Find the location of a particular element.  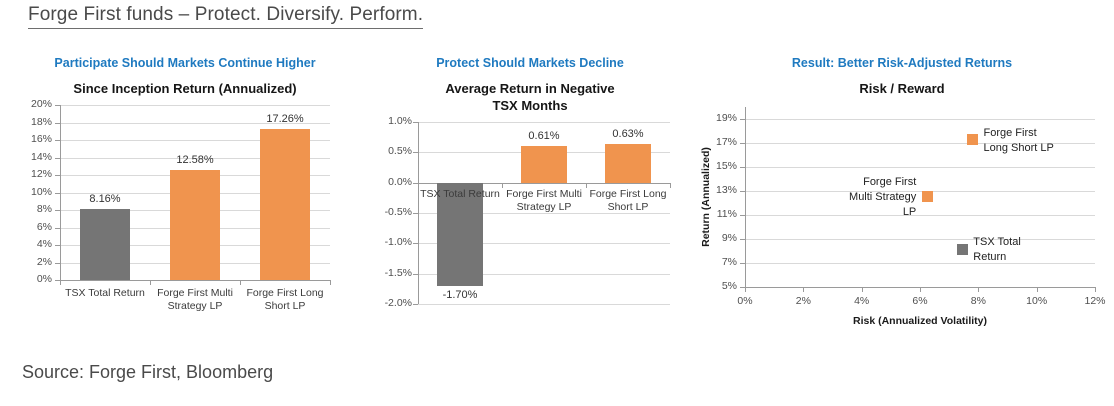

chart-3-ytick-label: 9% is located at coordinates (729, 238).